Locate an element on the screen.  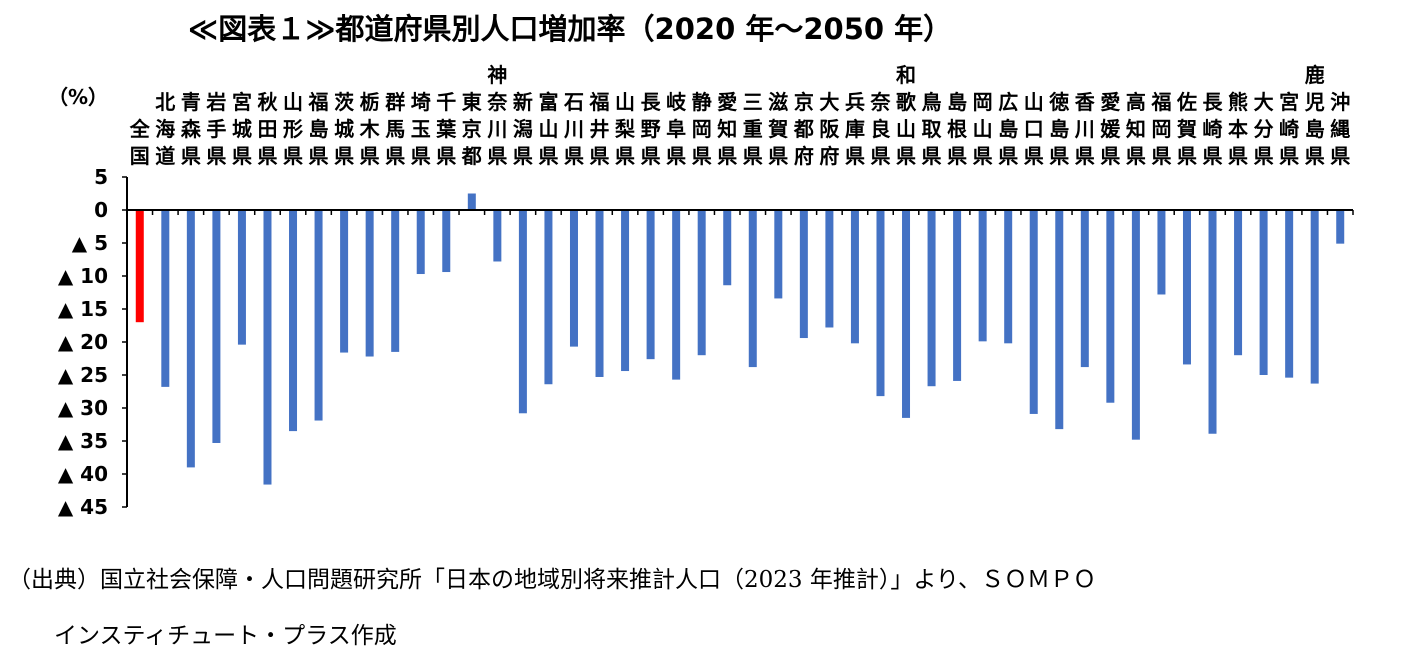
y-tick-label: 5 is located at coordinates (101, 177).